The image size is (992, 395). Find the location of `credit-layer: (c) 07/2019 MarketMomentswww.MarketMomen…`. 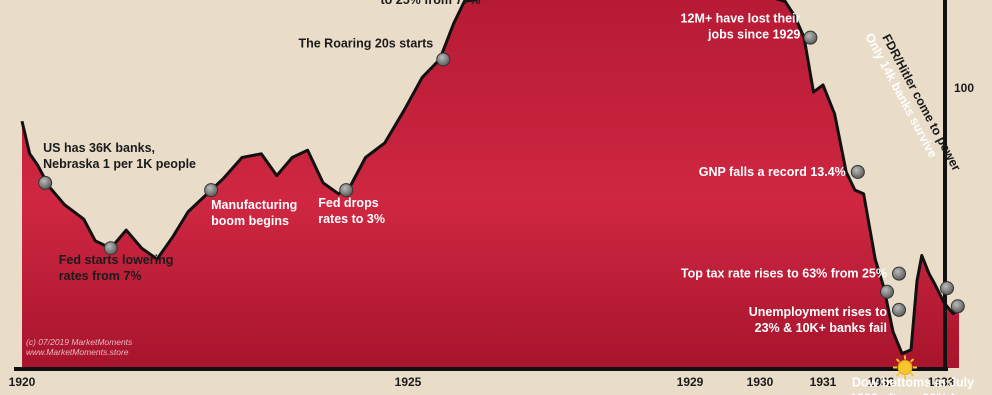

credit-layer: (c) 07/2019 MarketMomentswww.MarketMomen… is located at coordinates (79, 347).